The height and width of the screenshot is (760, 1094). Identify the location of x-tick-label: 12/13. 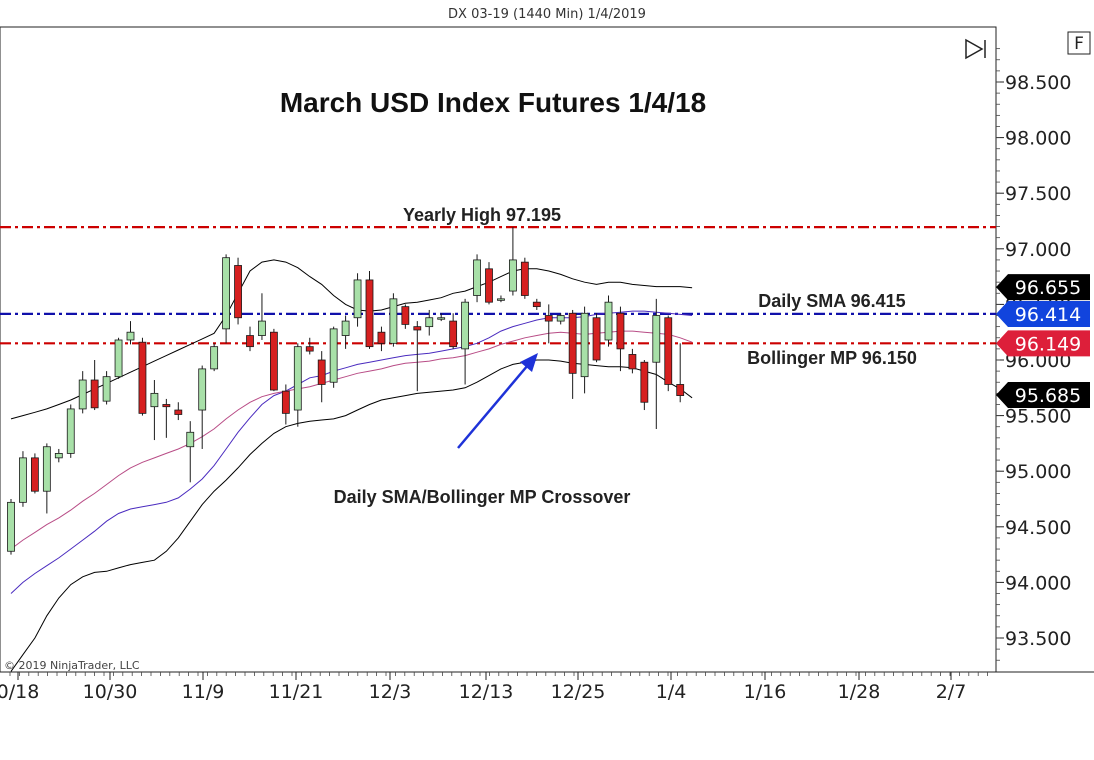
(486, 692).